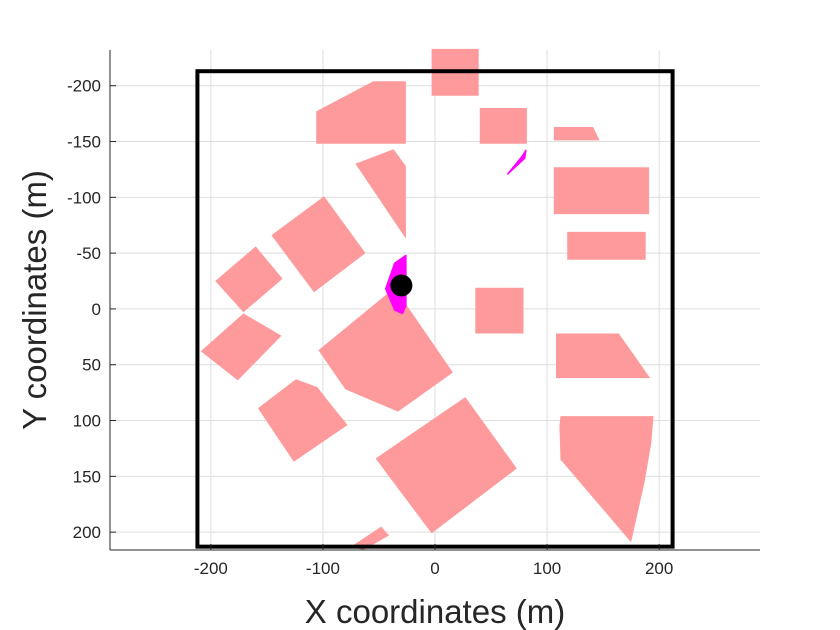 This screenshot has height=630, width=840. Describe the element at coordinates (323, 568) in the screenshot. I see `x-tick-label: -100` at that location.